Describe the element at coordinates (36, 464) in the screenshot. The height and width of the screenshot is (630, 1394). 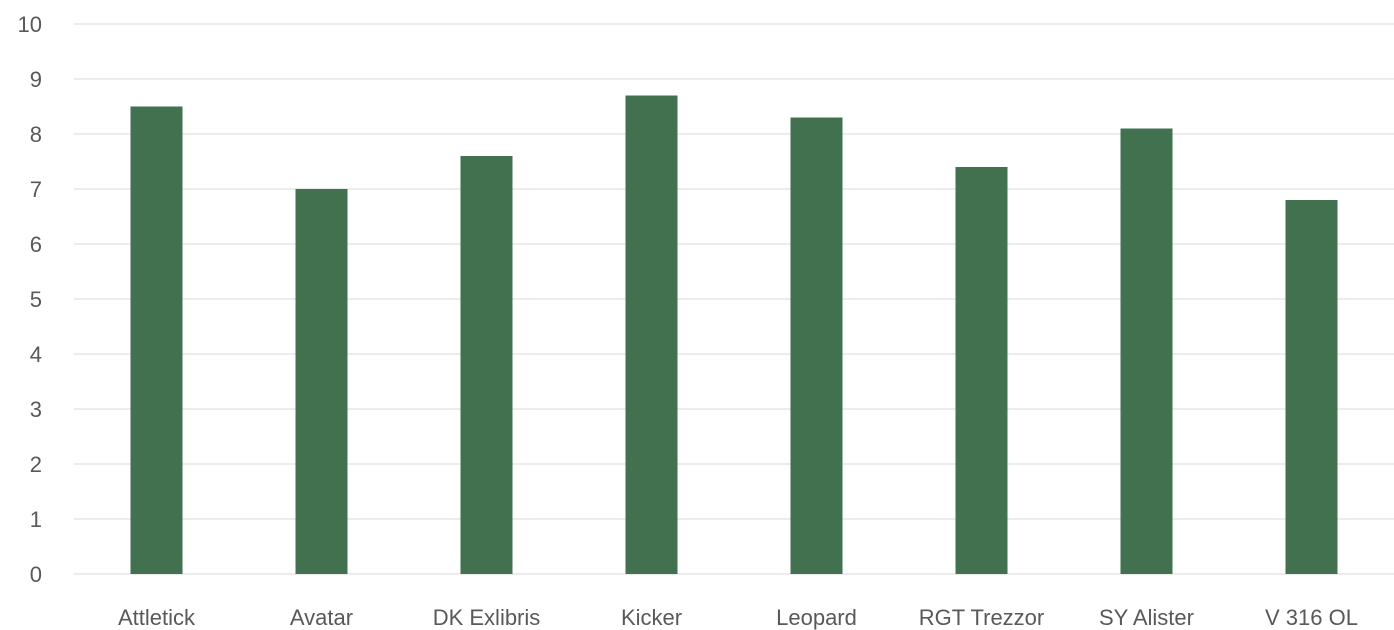
I see `y-tick-label: 2` at that location.